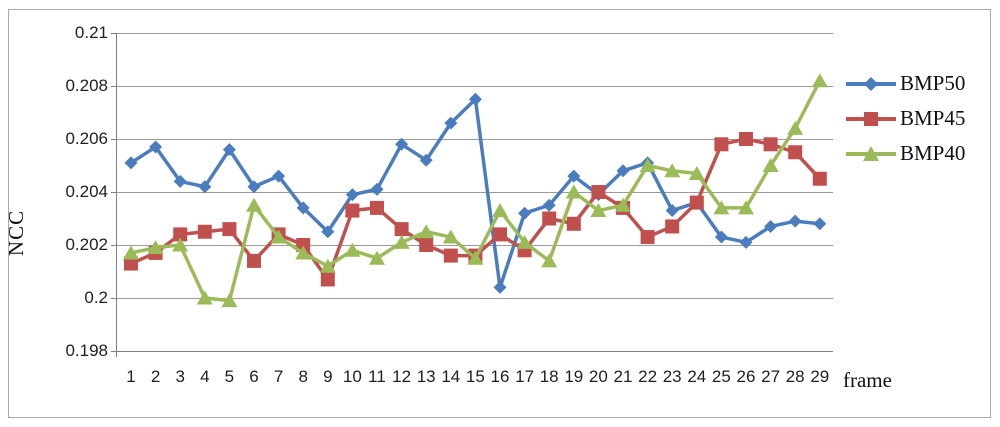 The width and height of the screenshot is (1000, 427). Describe the element at coordinates (303, 376) in the screenshot. I see `x-tick-label-8: 8` at that location.